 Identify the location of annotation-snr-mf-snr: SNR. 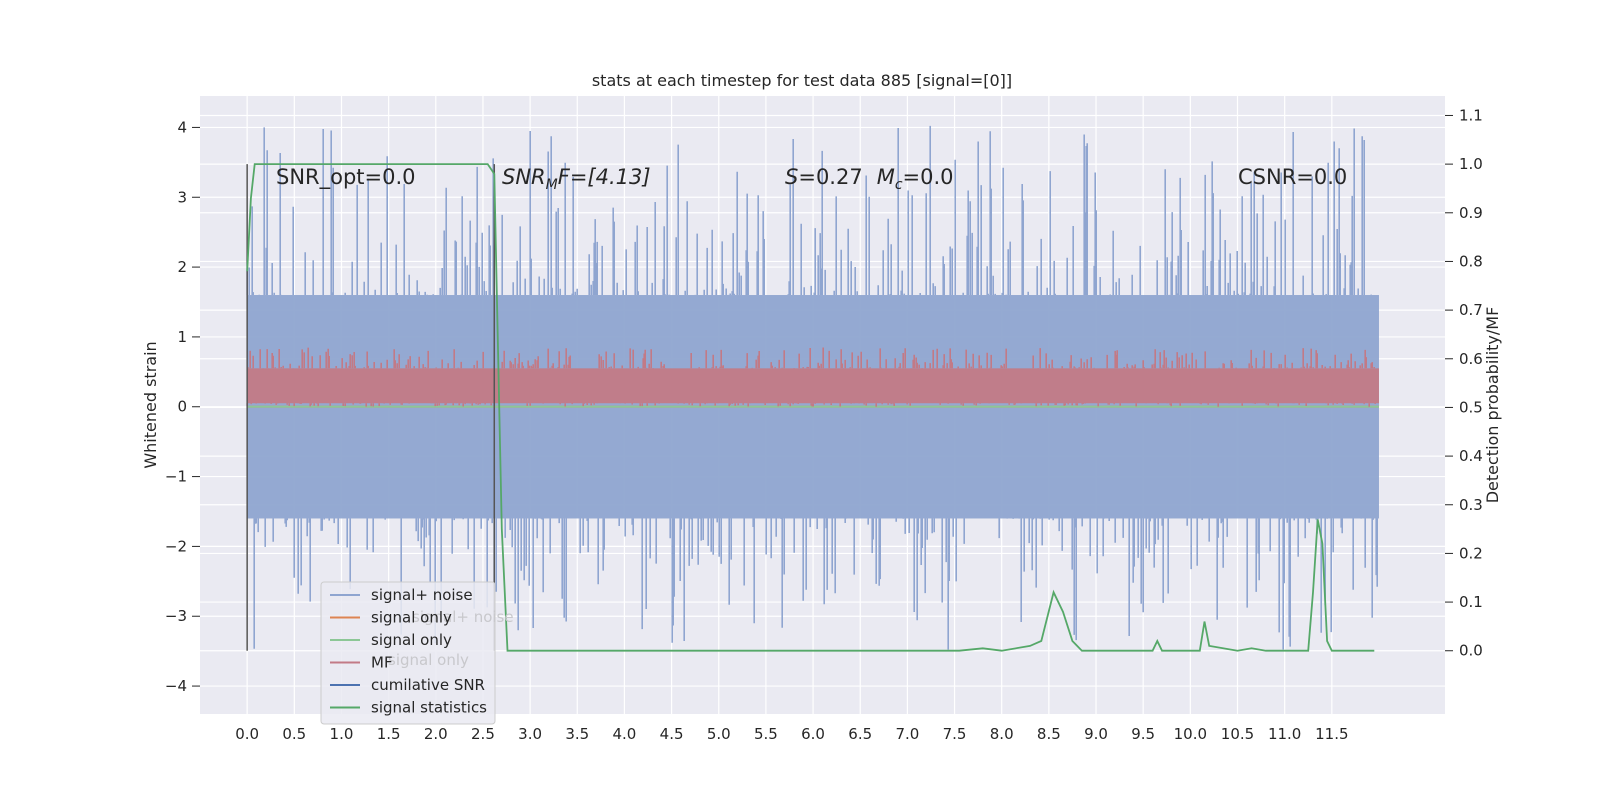
(524, 177).